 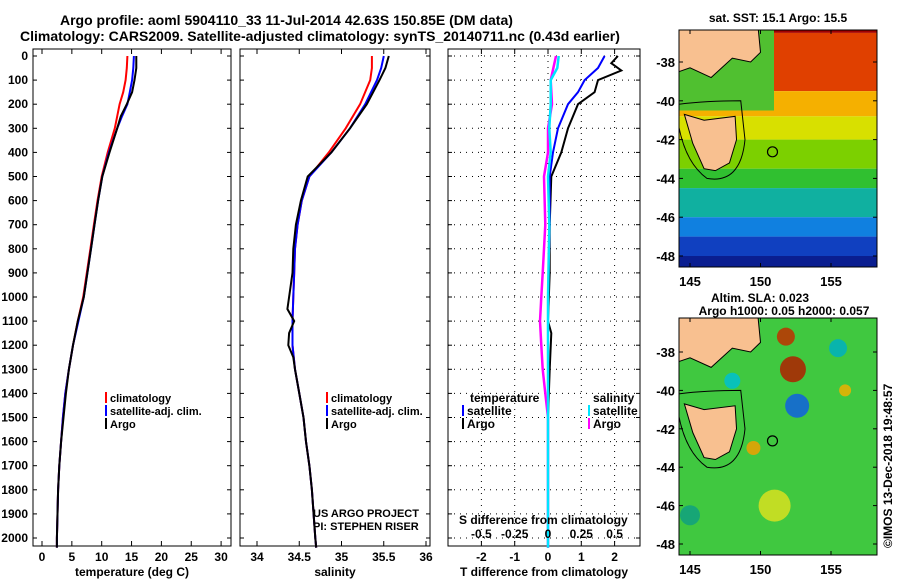 I want to click on x-tick-label: 25, so click(x=192, y=557).